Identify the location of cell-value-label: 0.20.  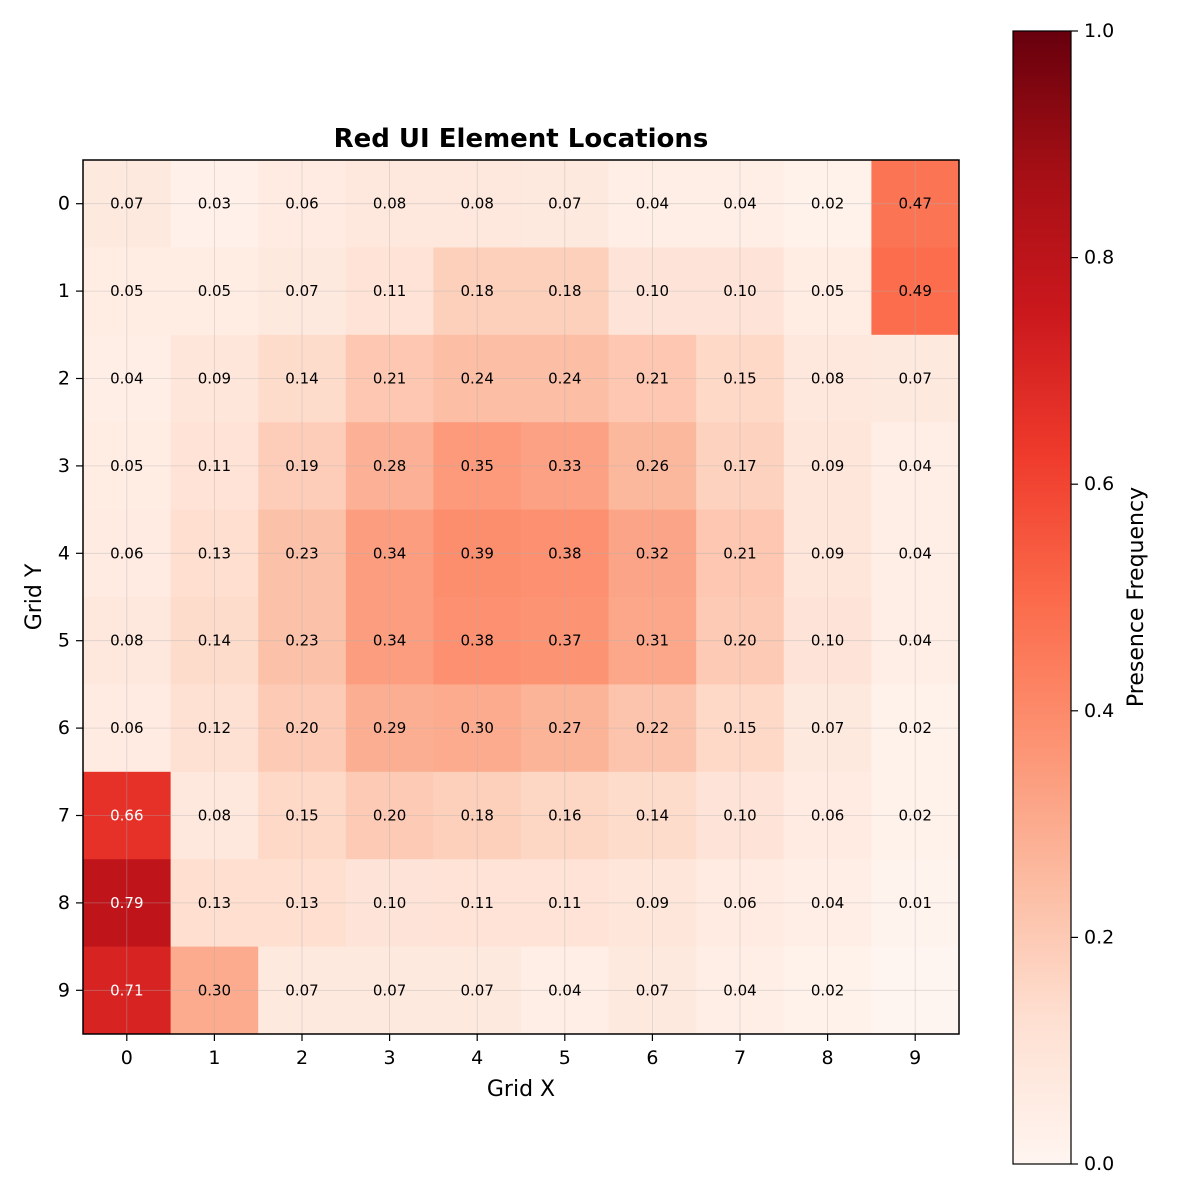
(739, 641).